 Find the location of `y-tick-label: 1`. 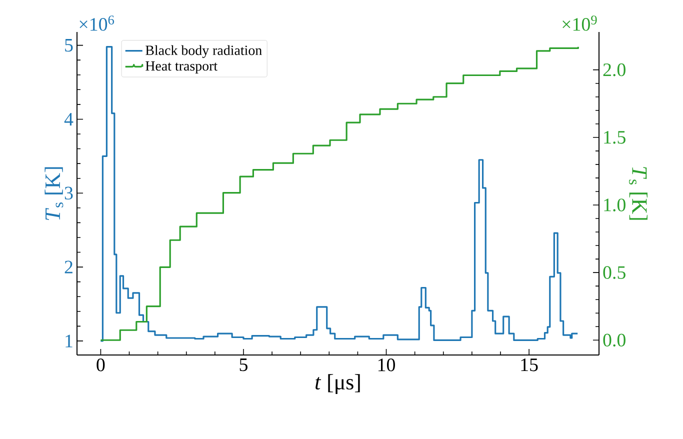

y-tick-label: 1 is located at coordinates (69, 341).